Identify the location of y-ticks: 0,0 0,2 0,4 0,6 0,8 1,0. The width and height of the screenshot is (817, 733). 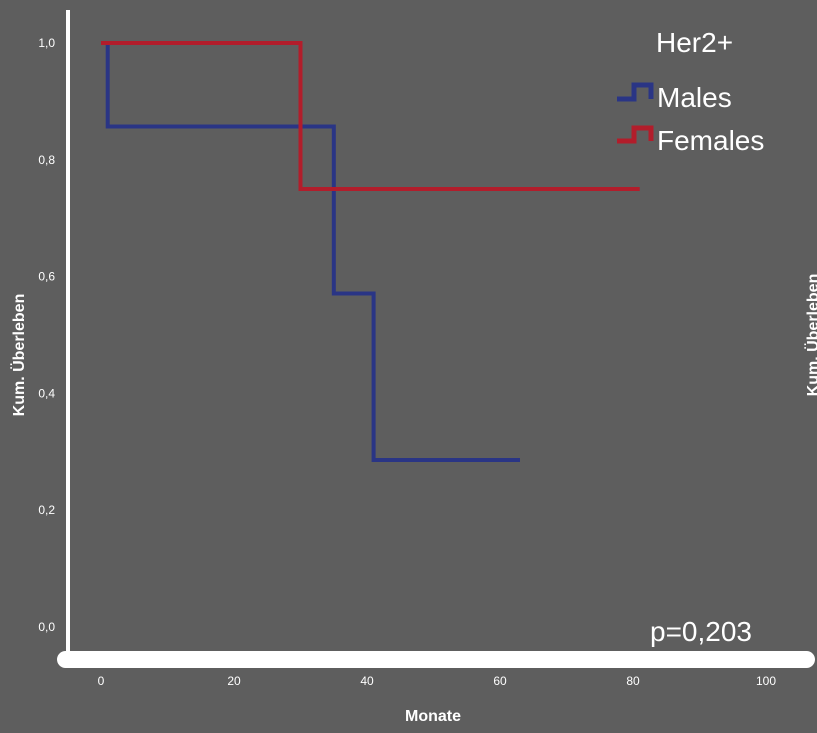
(46, 335).